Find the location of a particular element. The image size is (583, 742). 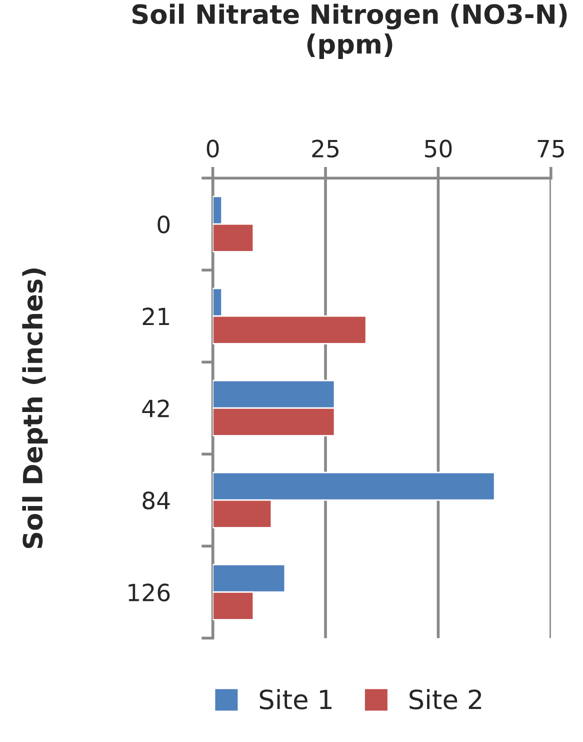

y-tick-label: 0 is located at coordinates (164, 225).